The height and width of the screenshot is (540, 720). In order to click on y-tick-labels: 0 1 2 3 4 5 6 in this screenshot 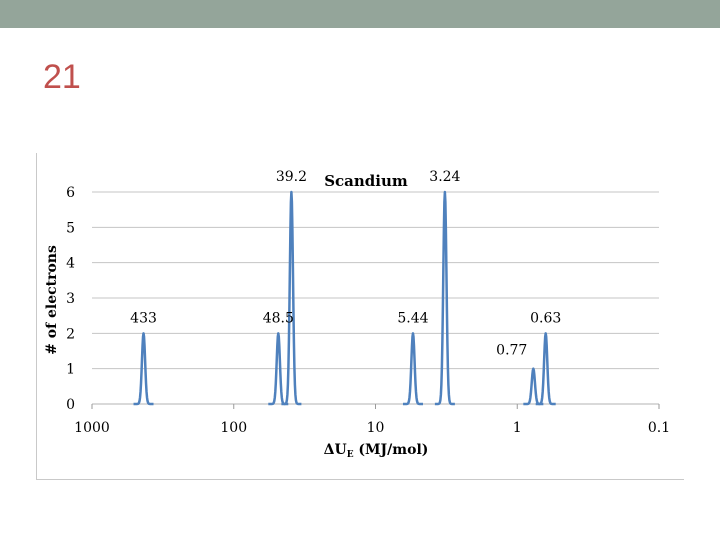, I will do `click(70, 299)`.